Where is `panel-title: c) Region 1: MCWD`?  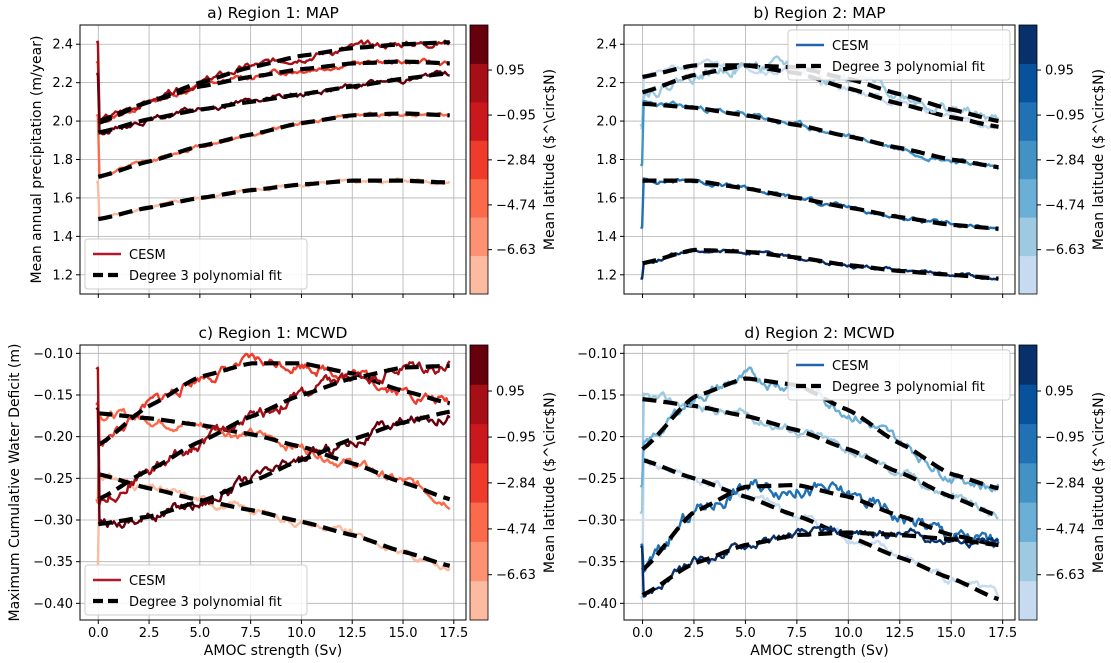 panel-title: c) Region 1: MCWD is located at coordinates (273, 333).